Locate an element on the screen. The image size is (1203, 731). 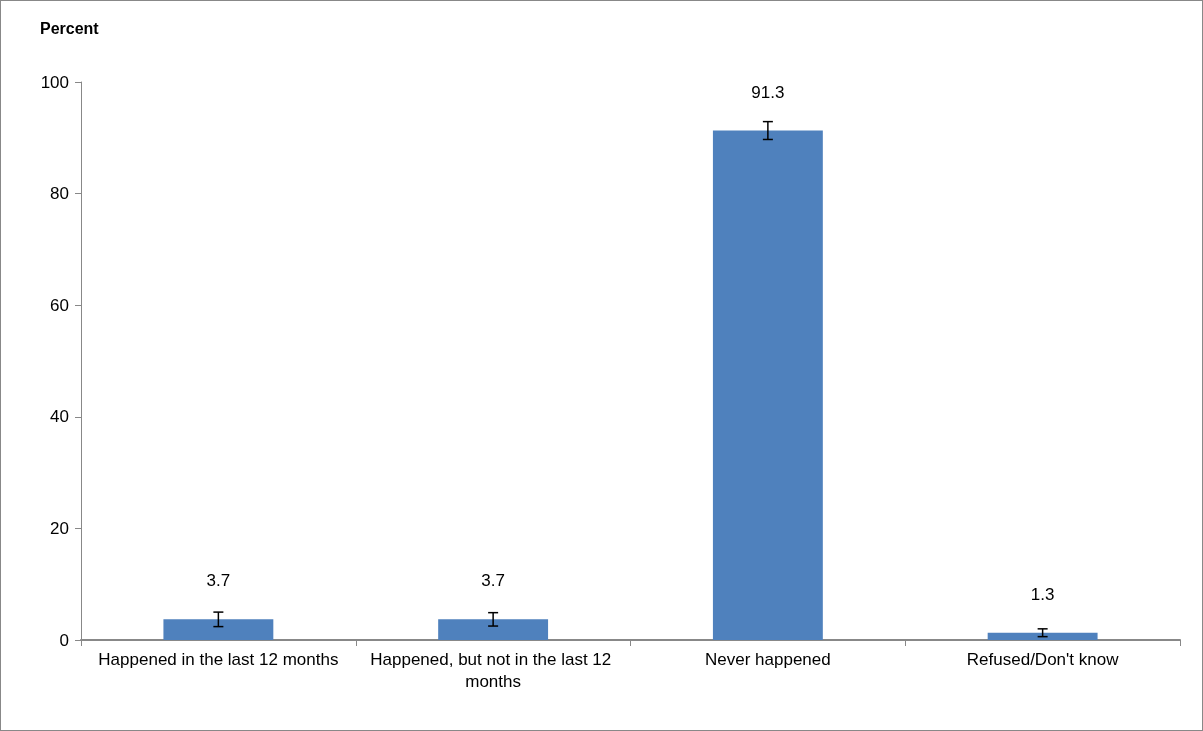
y-tick-label: 100 is located at coordinates (54, 82).